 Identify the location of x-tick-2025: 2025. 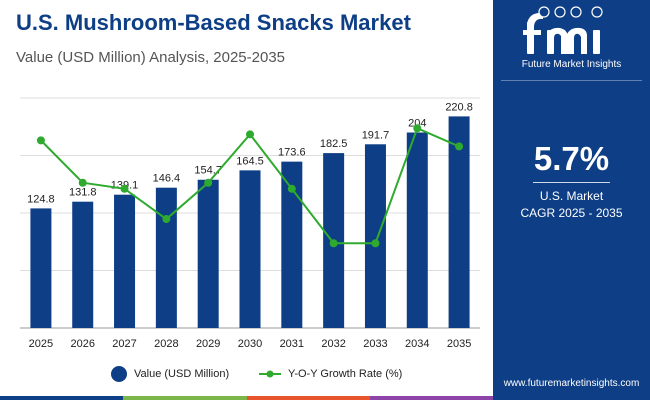
(41, 344).